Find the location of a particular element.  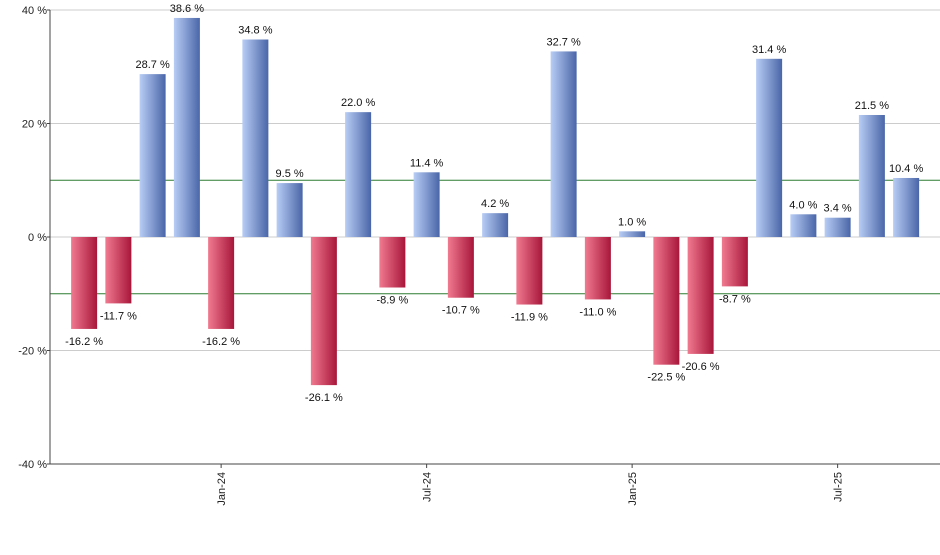

data-label: 21.5 % is located at coordinates (872, 106).